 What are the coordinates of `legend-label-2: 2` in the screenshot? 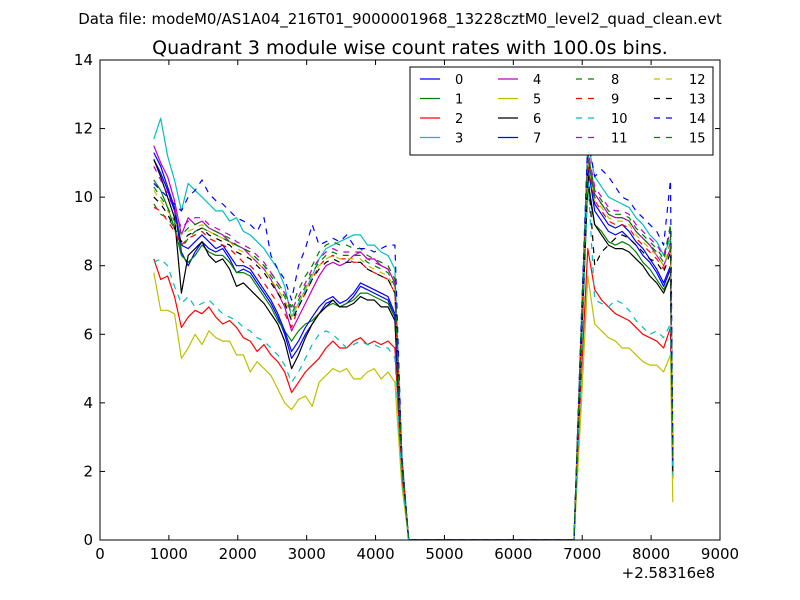 It's located at (459, 119).